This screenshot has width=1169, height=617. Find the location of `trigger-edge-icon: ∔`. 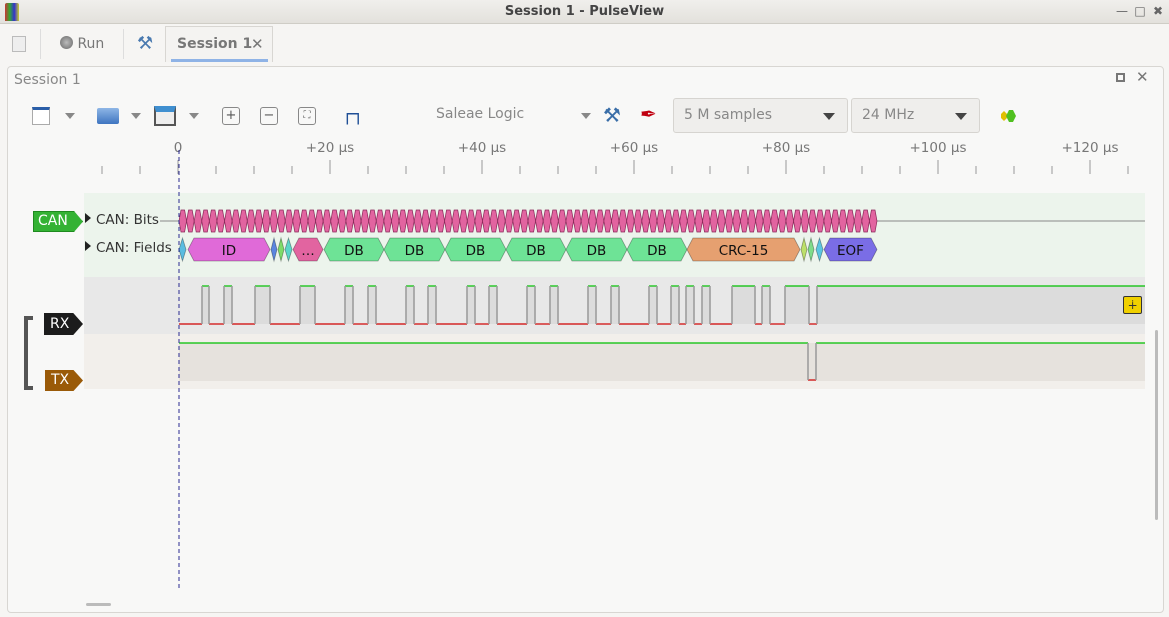

trigger-edge-icon: ∔ is located at coordinates (1132, 305).